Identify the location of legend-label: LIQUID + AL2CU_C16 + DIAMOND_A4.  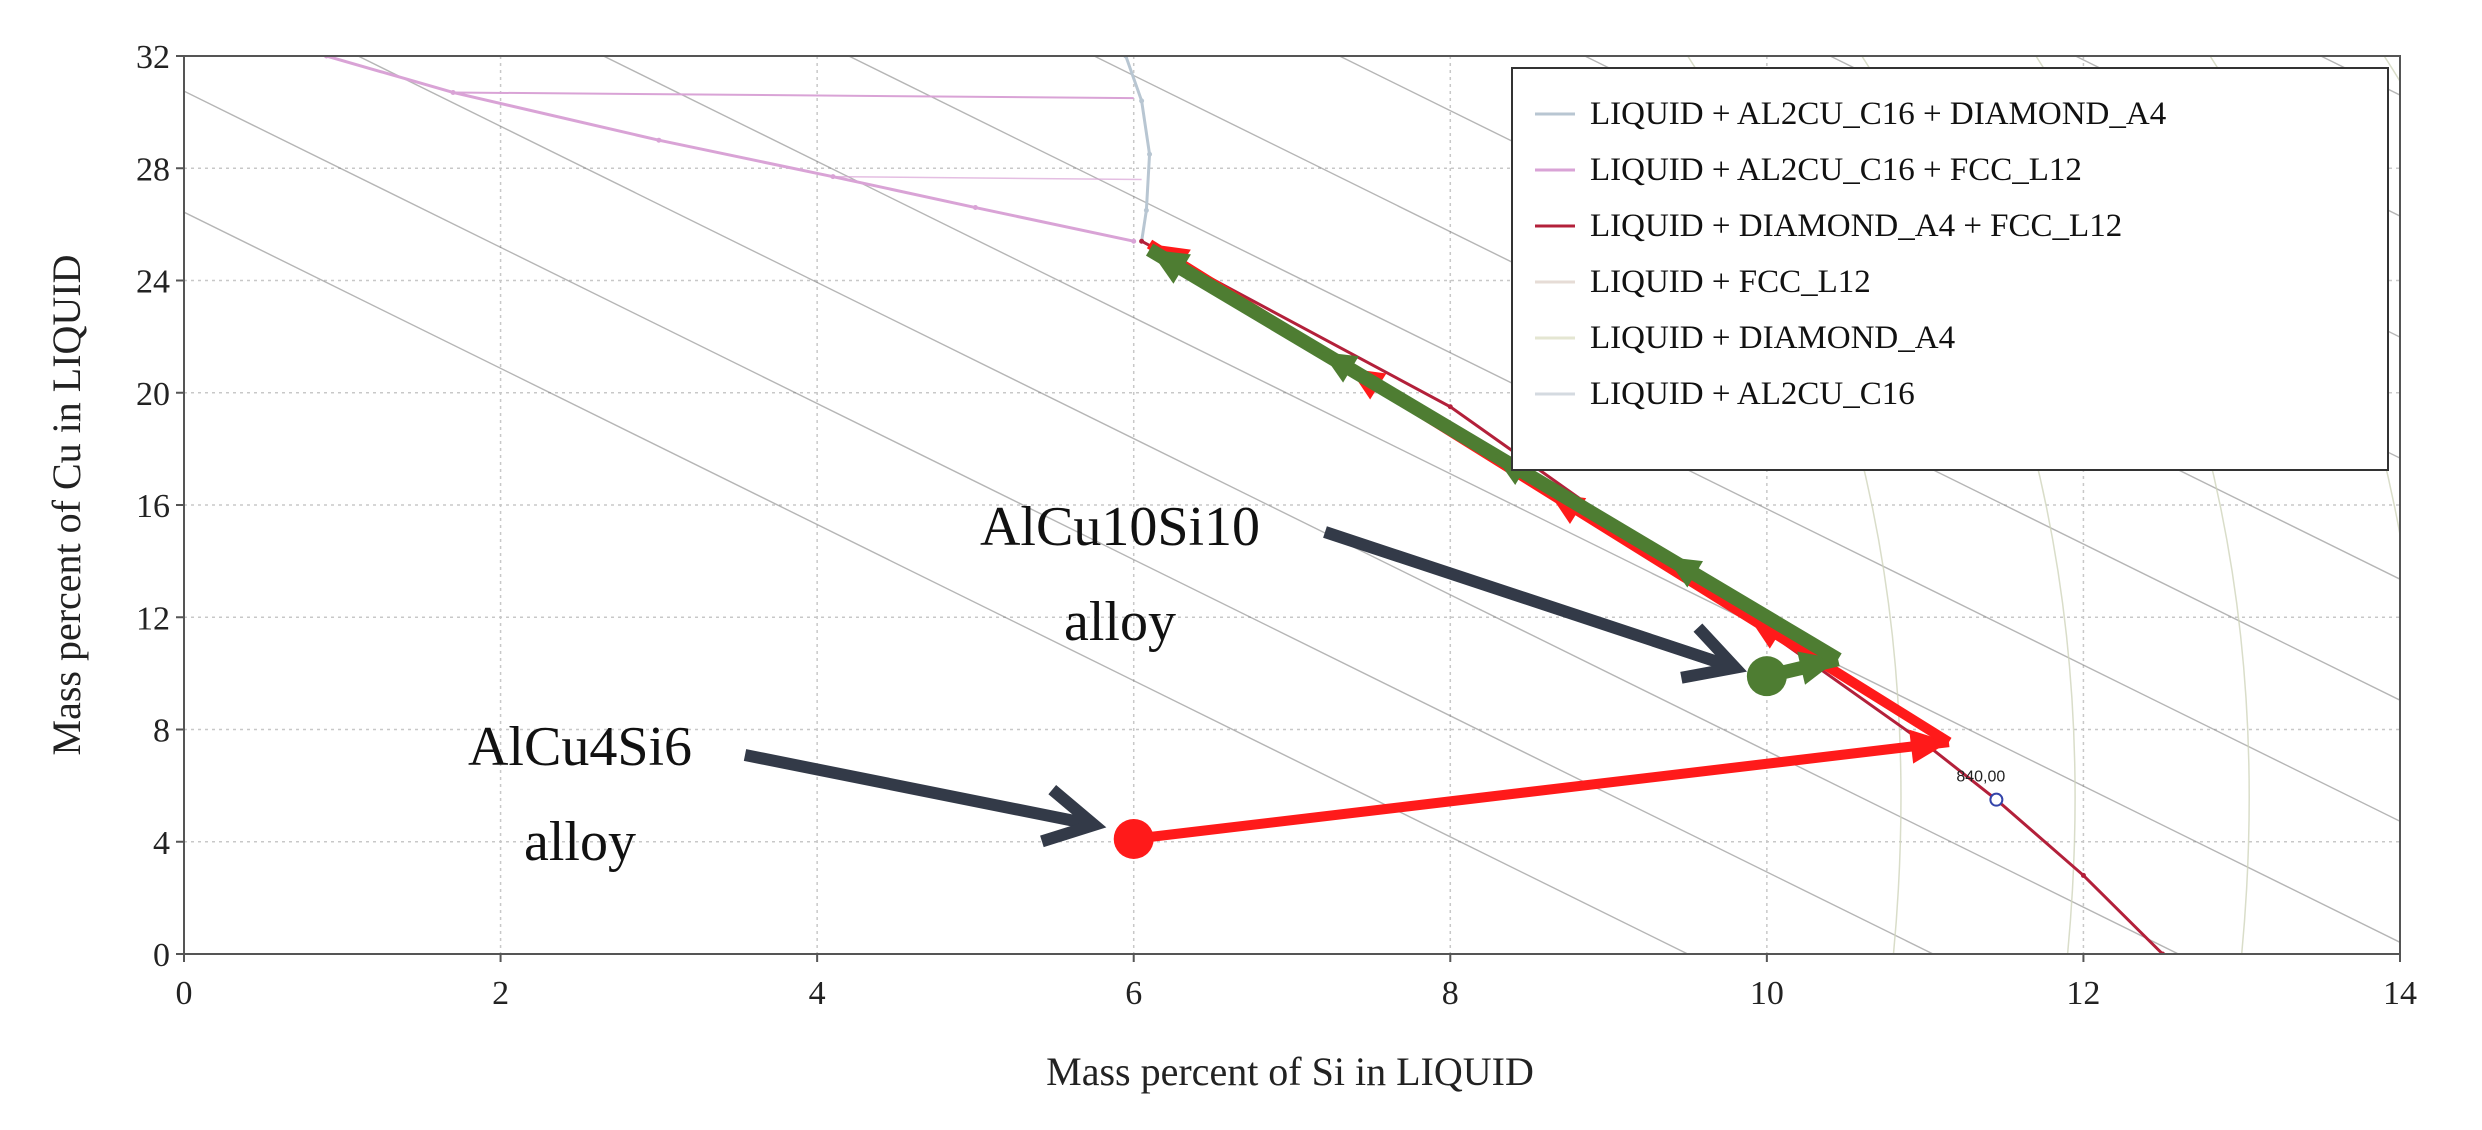
(1878, 114).